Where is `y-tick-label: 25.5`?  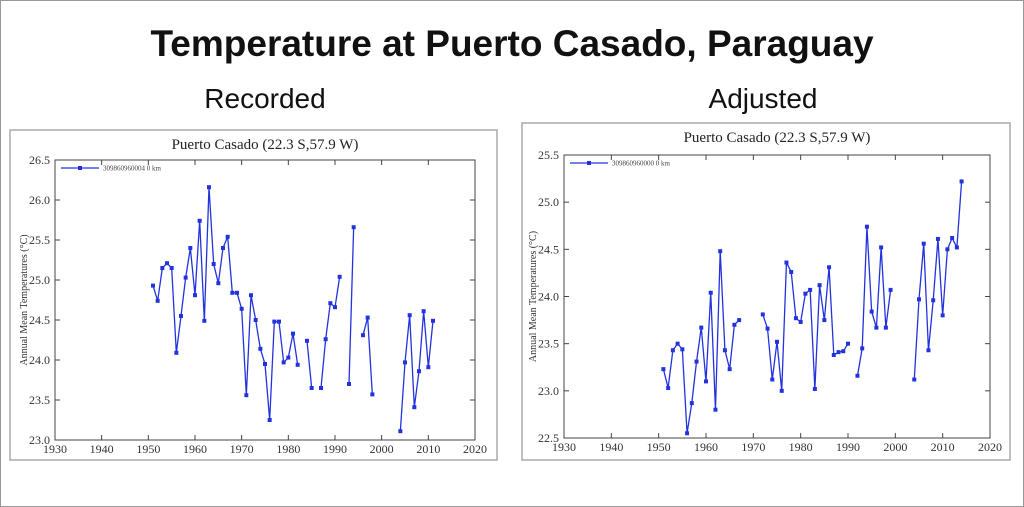
y-tick-label: 25.5 is located at coordinates (548, 155).